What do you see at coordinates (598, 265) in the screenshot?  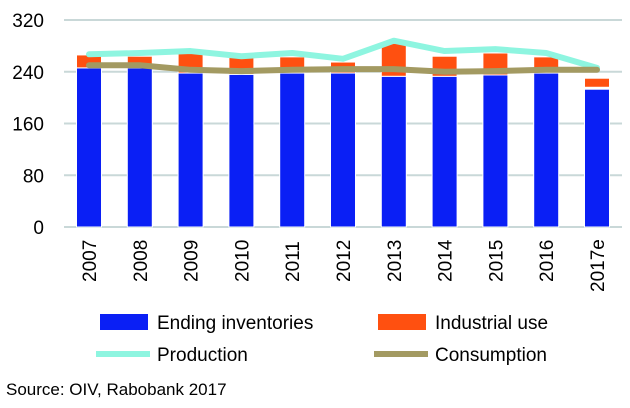 I see `x-tick-label: 2017e` at bounding box center [598, 265].